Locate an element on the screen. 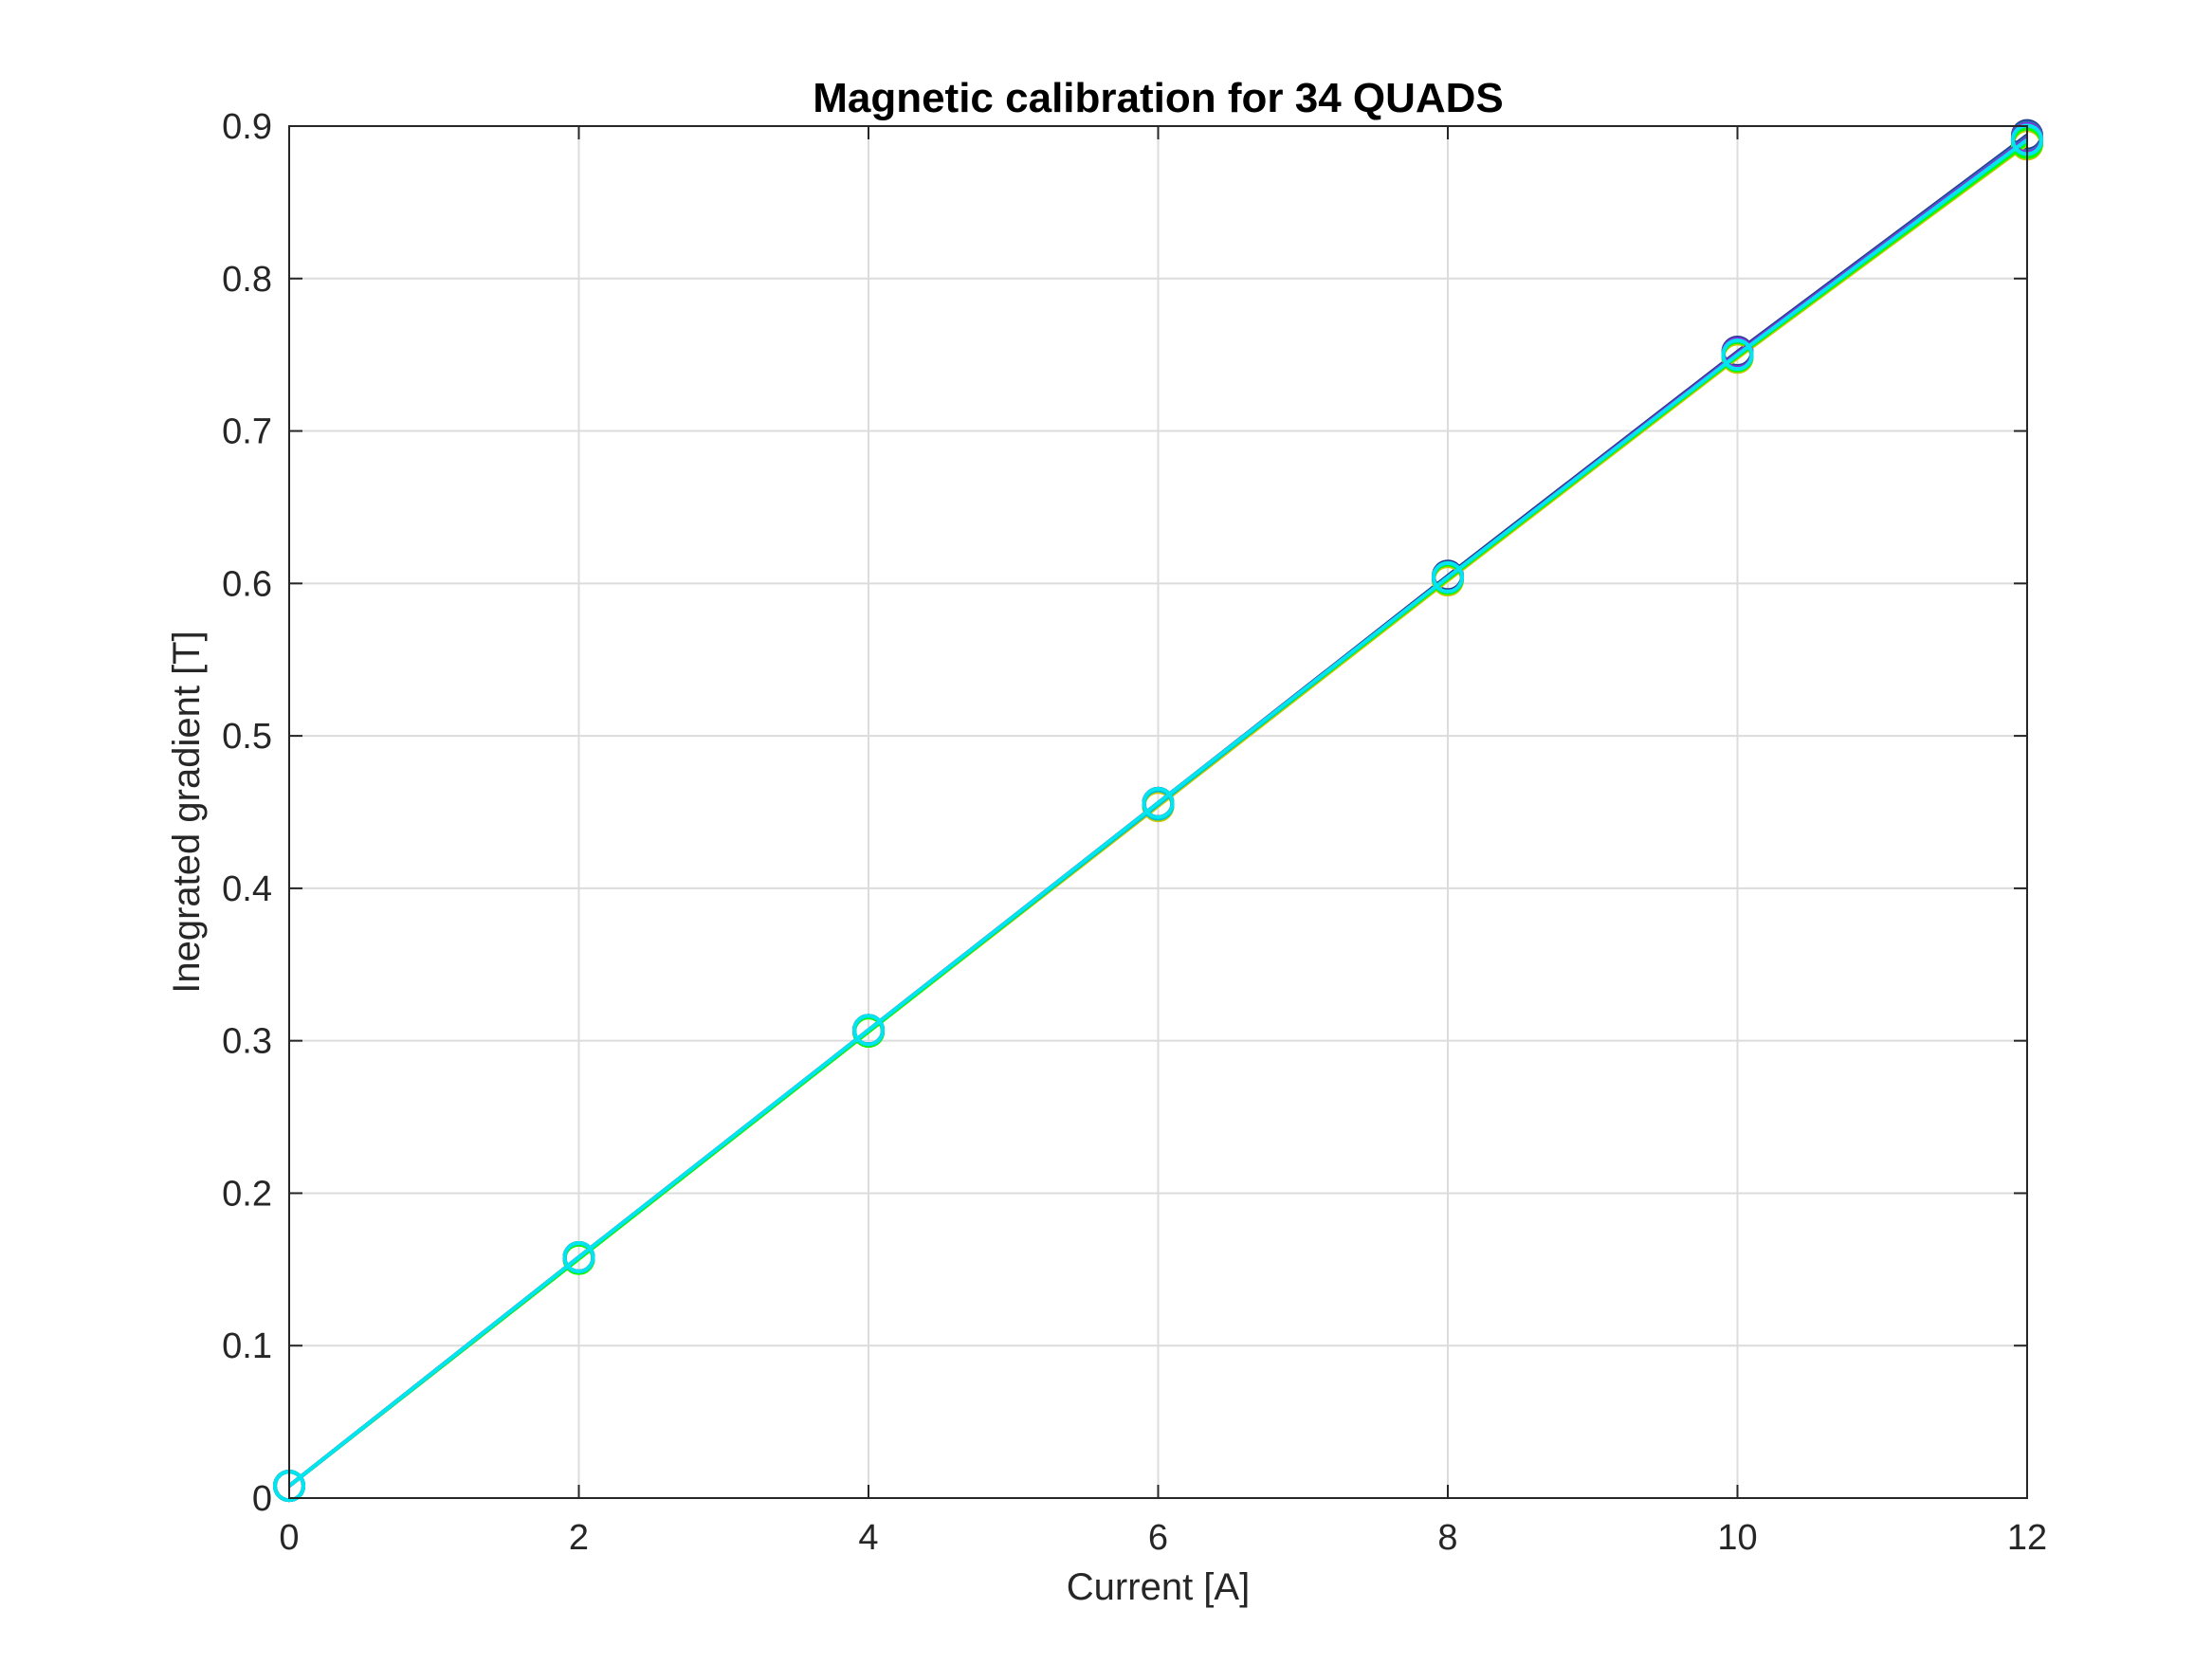 The width and height of the screenshot is (2212, 1664). x-tick-labels: 0 2 4 6 8 10 12 is located at coordinates (1163, 1538).